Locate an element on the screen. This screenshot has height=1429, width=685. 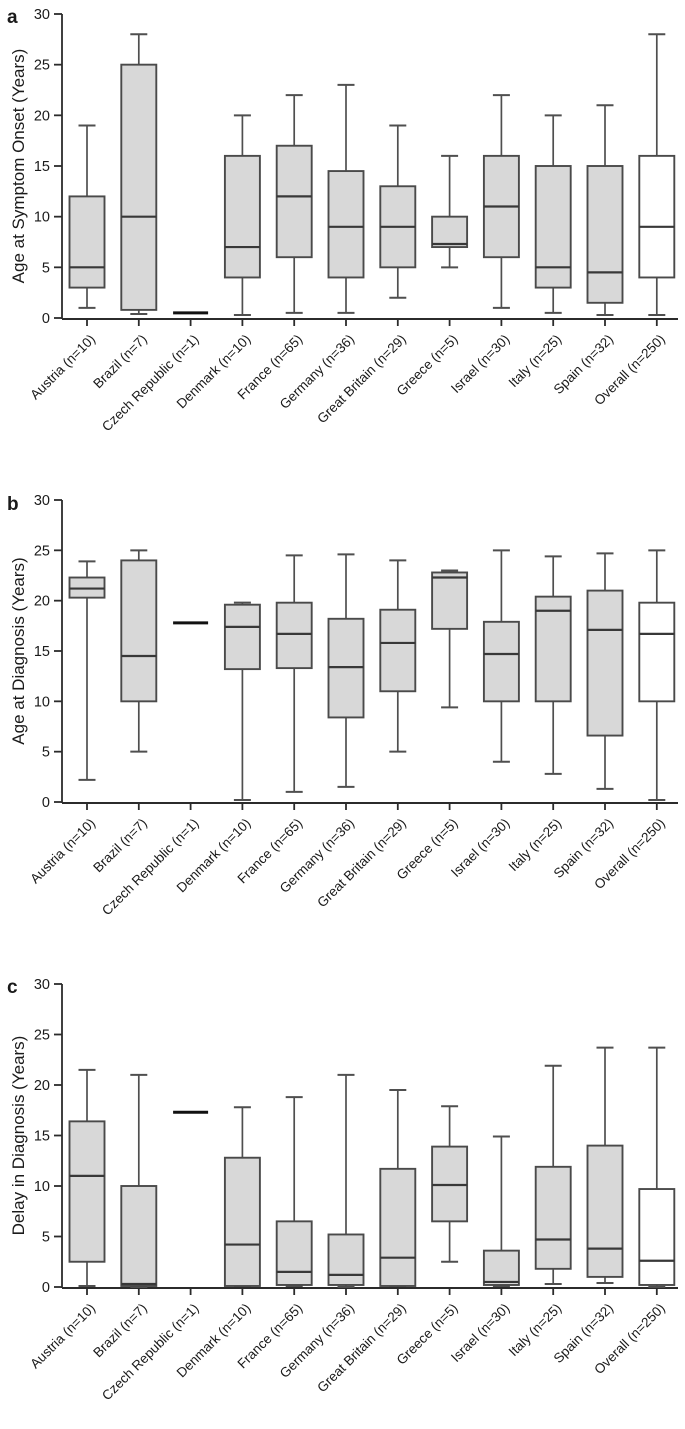
panel-letter-b: b is located at coordinates (13, 504).